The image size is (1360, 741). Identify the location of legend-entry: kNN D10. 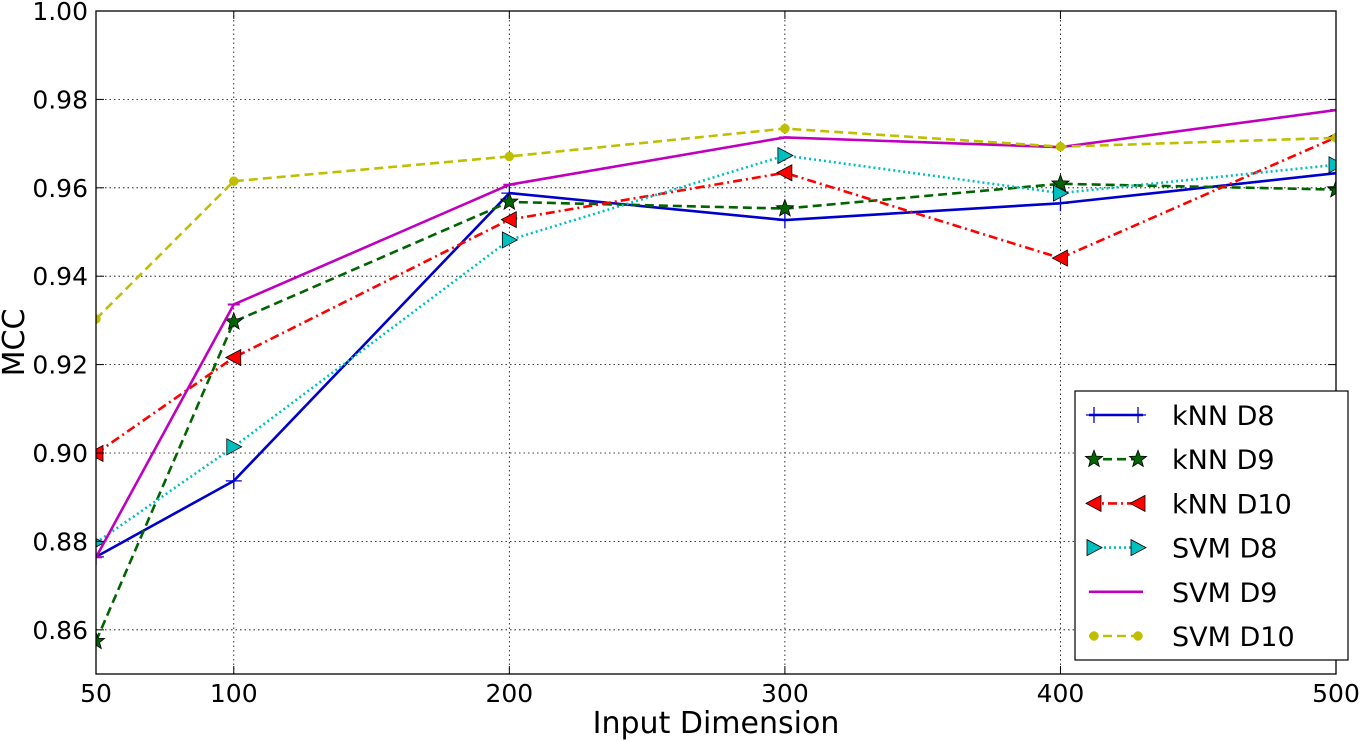
(1188, 504).